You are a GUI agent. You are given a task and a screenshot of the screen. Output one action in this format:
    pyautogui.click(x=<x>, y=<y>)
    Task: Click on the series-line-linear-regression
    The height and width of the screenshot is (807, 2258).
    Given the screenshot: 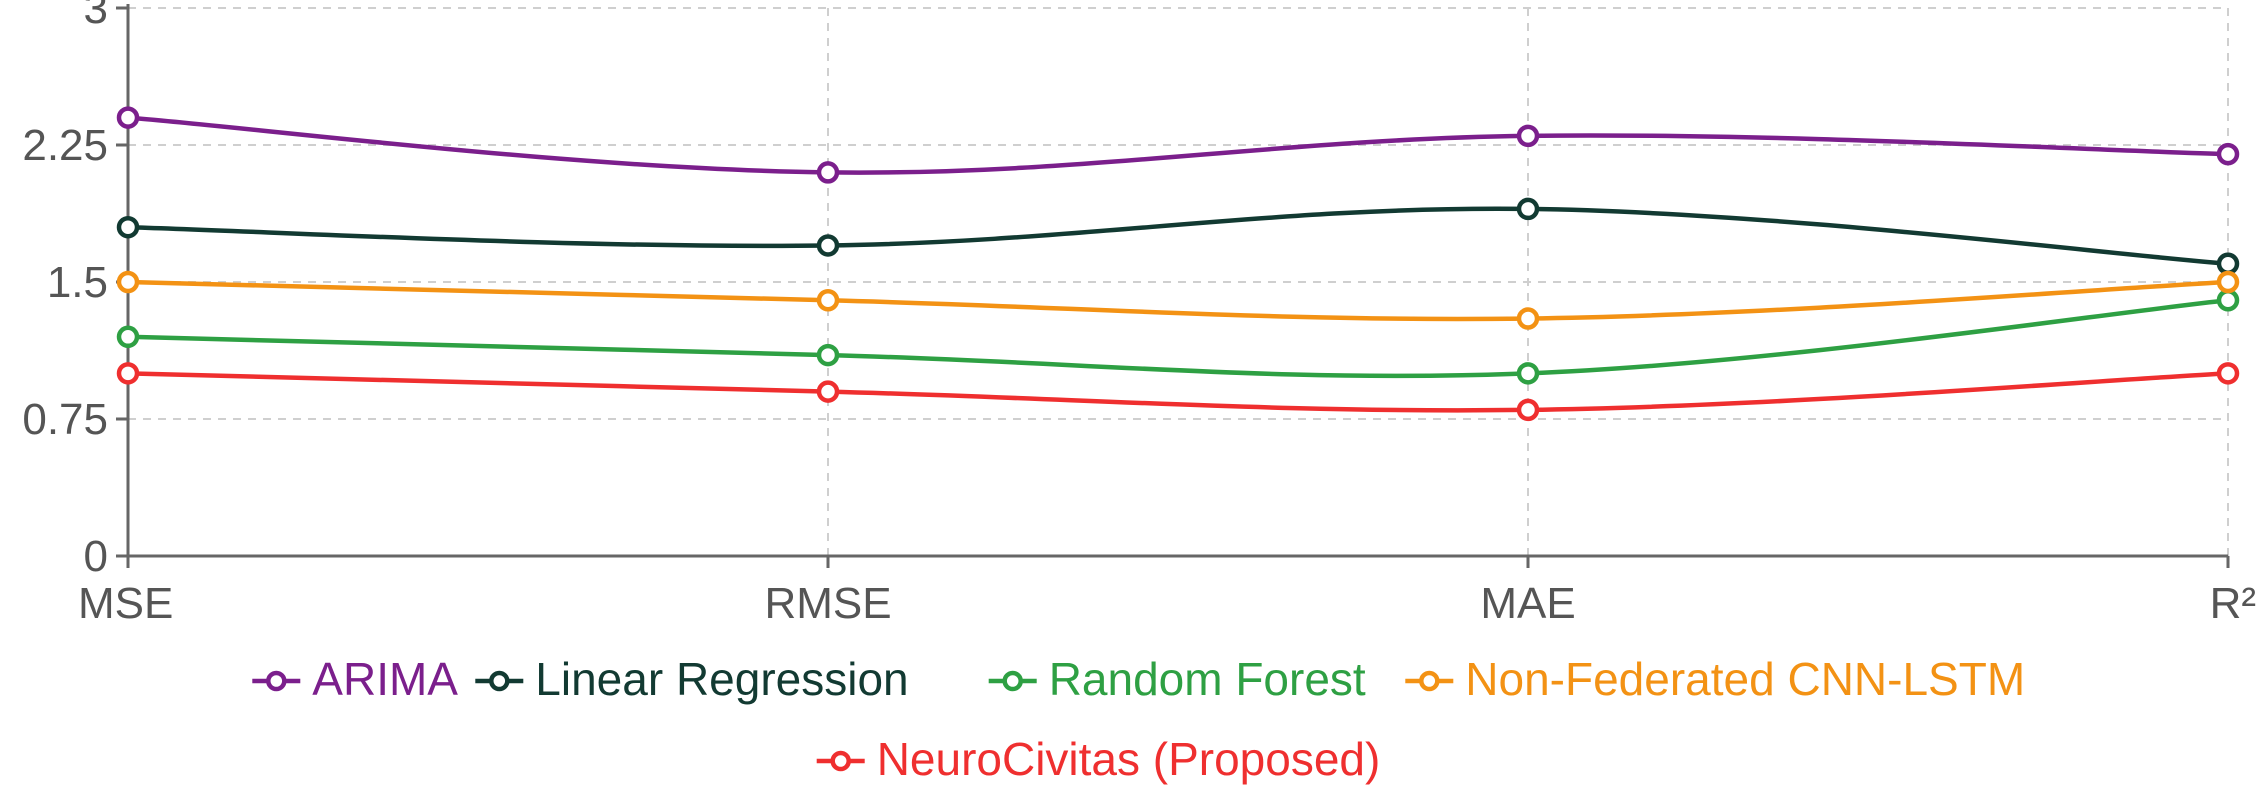 What is the action you would take?
    pyautogui.click(x=1178, y=236)
    